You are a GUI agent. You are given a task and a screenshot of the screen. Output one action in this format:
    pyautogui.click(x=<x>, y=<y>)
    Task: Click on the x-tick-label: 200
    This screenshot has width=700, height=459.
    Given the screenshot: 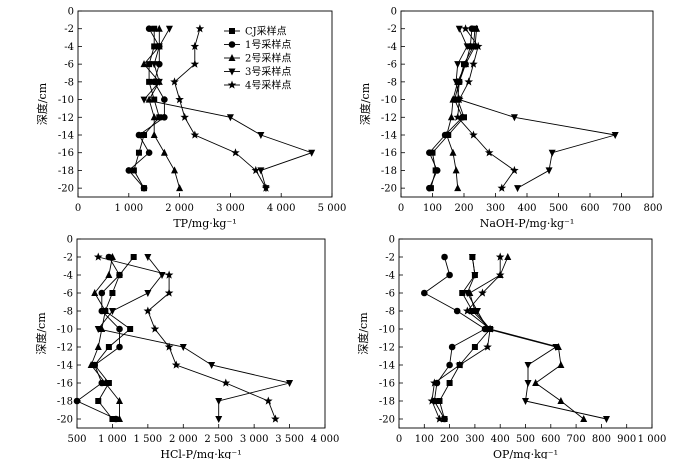 What is the action you would take?
    pyautogui.click(x=463, y=208)
    